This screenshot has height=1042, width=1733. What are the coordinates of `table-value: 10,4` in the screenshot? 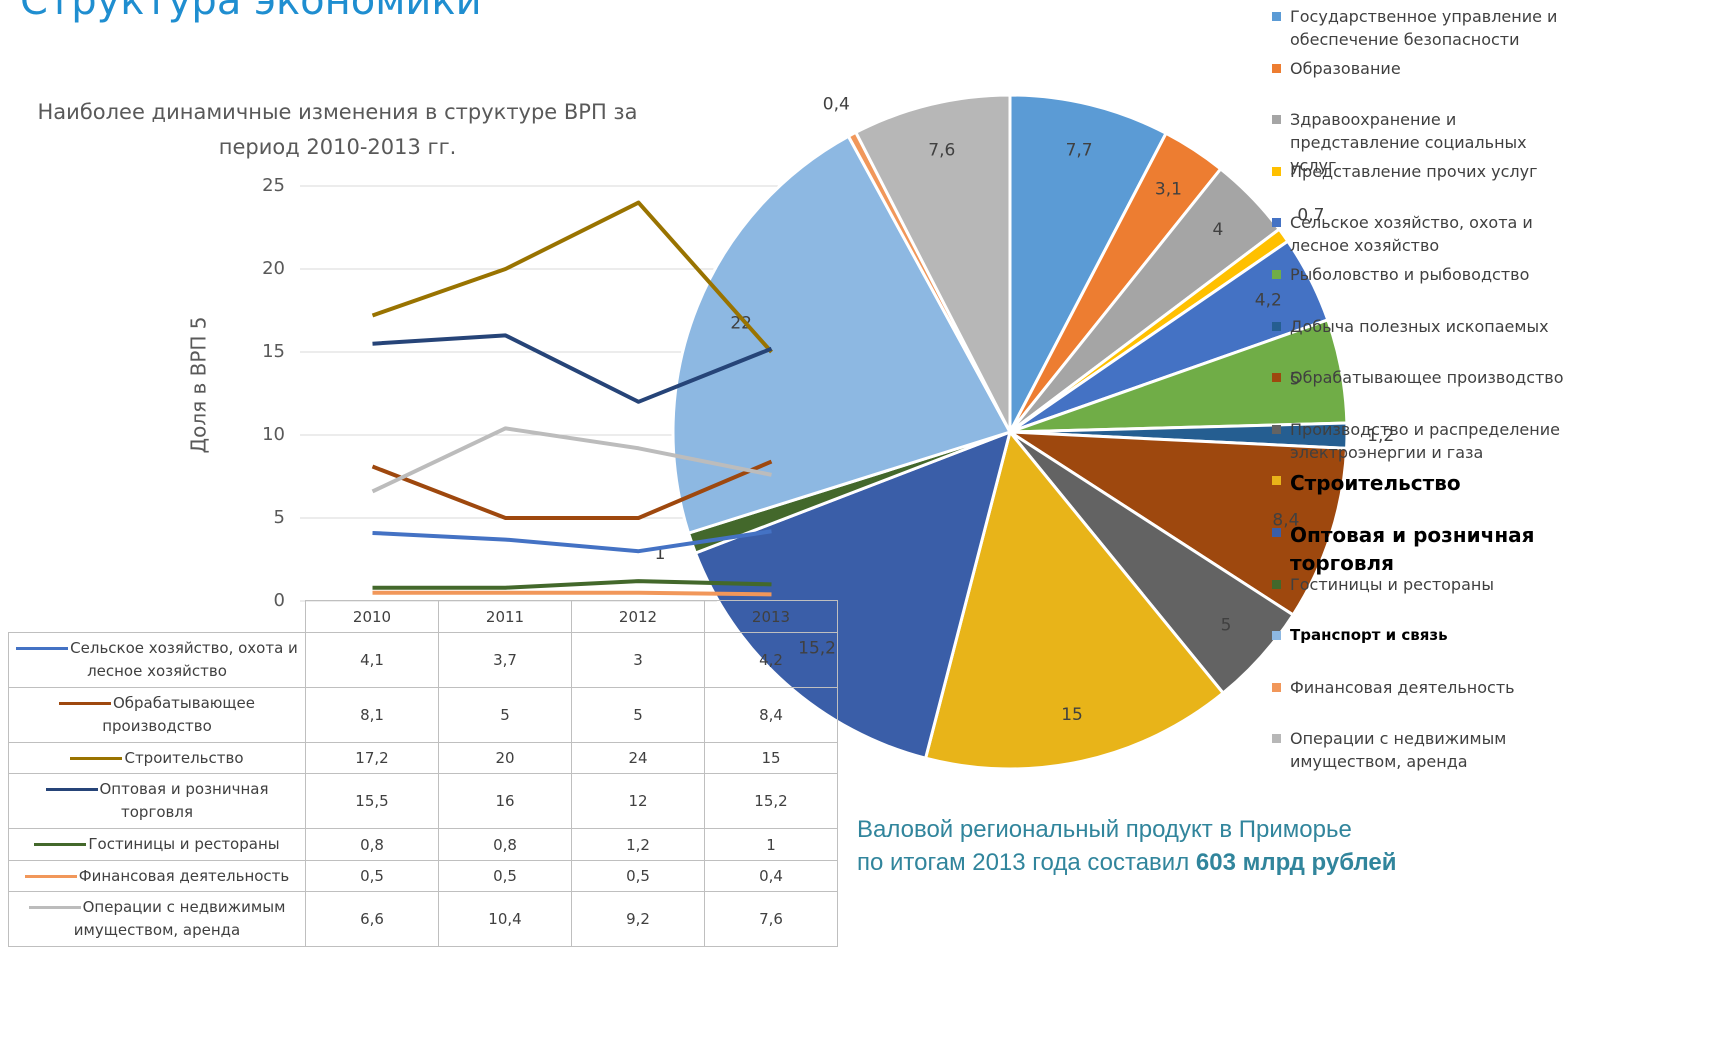 It's located at (505, 919).